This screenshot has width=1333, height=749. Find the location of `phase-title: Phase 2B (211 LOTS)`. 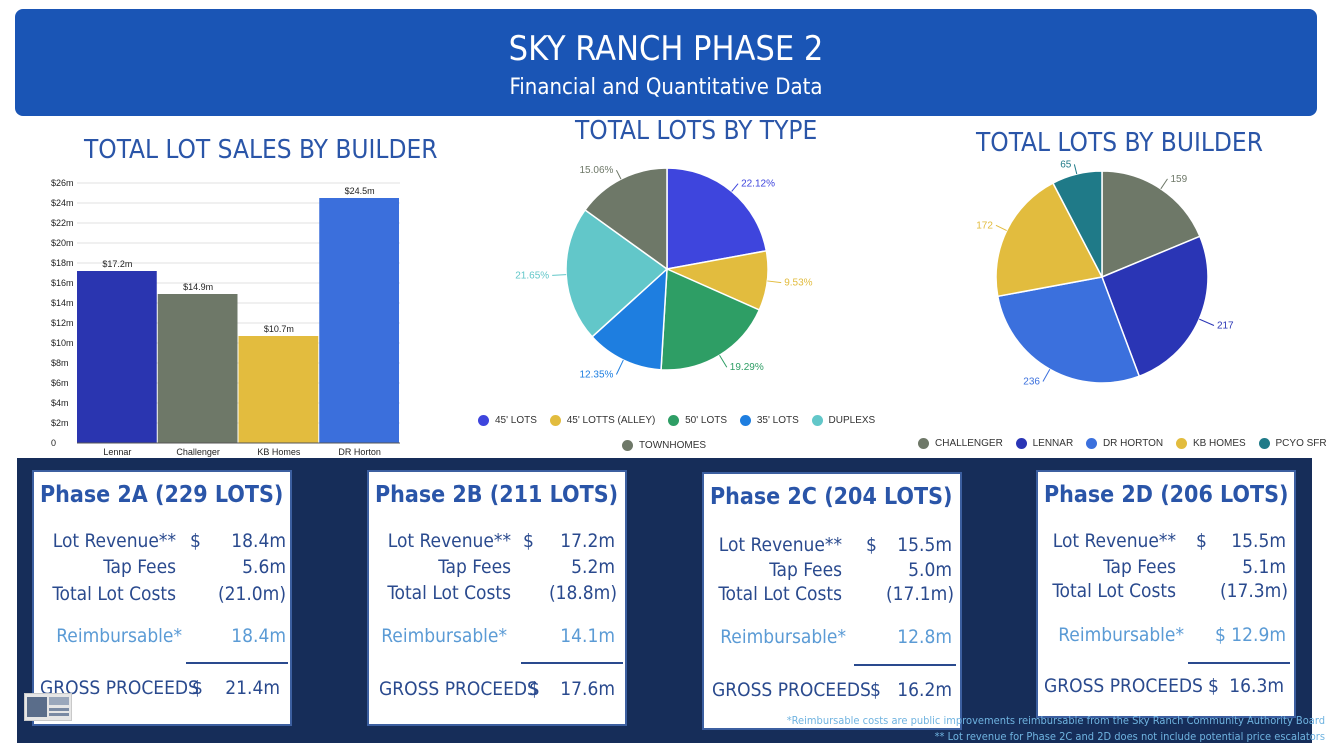

phase-title: Phase 2B (211 LOTS) is located at coordinates (497, 495).